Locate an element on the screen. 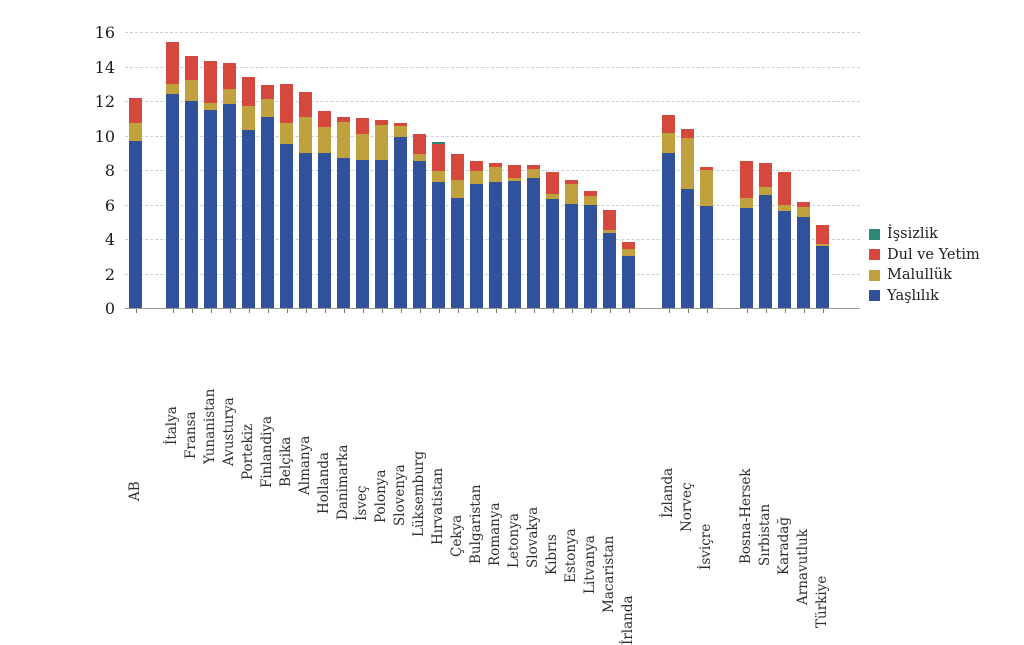  bar-Fransa: Fransa is located at coordinates (191, 257).